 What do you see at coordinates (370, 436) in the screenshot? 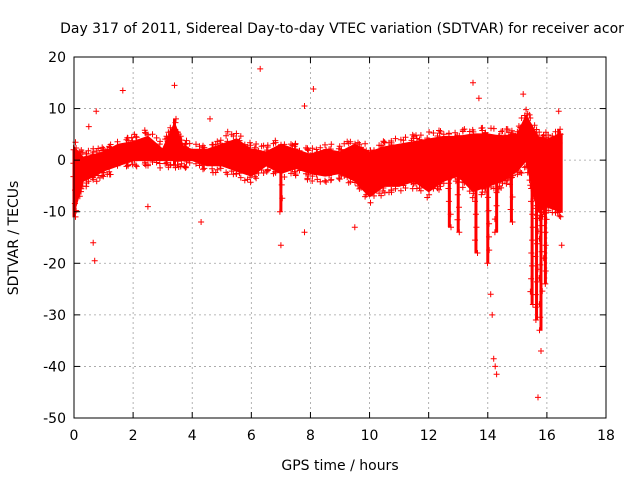
I see `x-tick-label: 10` at bounding box center [370, 436].